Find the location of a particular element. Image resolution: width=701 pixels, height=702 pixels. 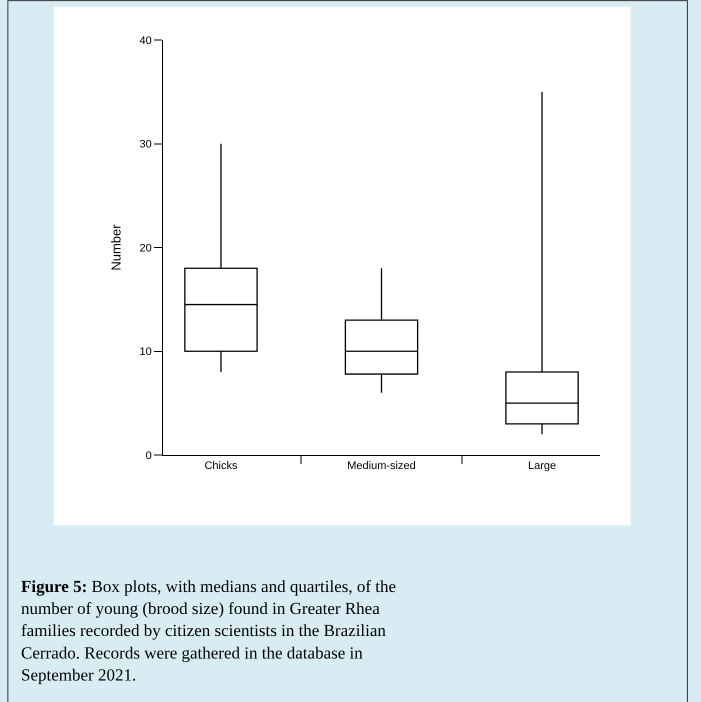

y-axis-title: Number is located at coordinates (116, 247).